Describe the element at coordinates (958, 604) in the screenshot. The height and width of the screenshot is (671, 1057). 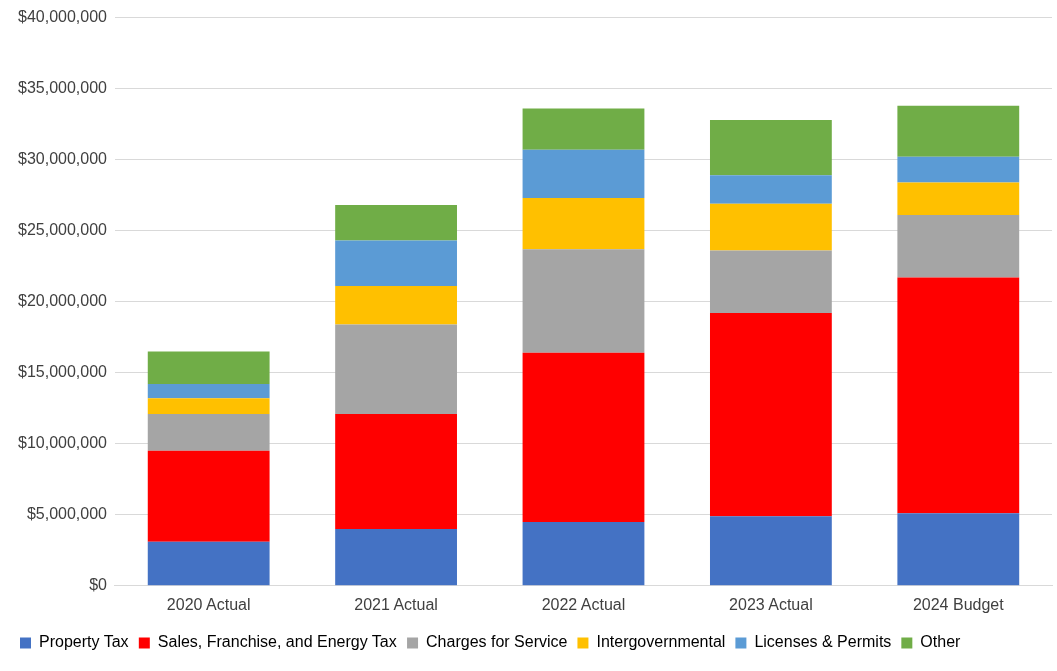
I see `x-tick-label: 2024 Budget` at that location.